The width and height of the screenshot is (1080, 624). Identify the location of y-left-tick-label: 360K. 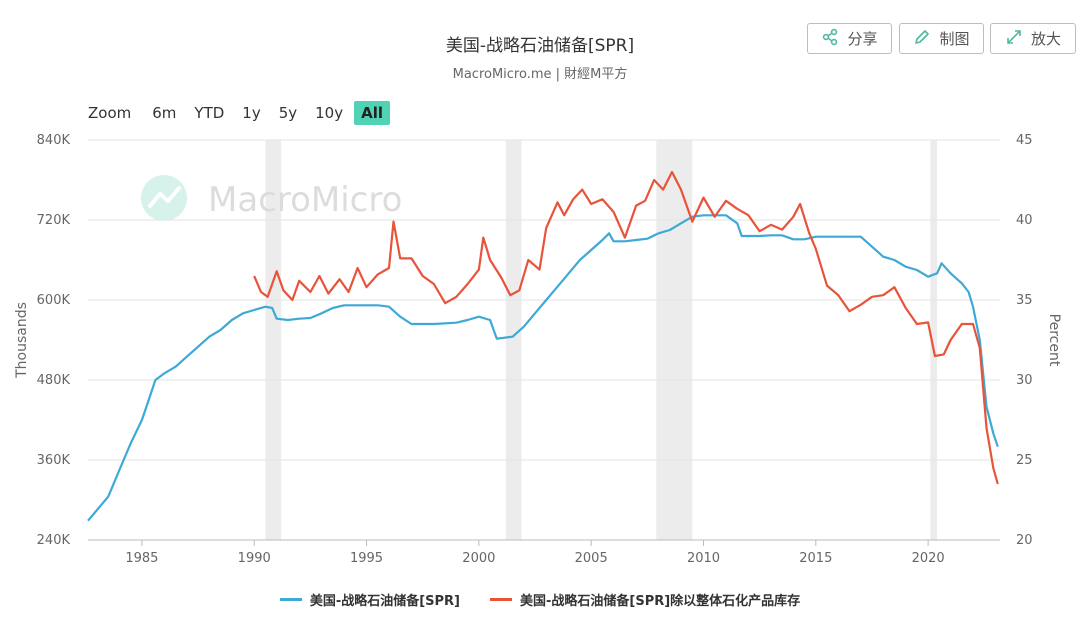
(54, 460).